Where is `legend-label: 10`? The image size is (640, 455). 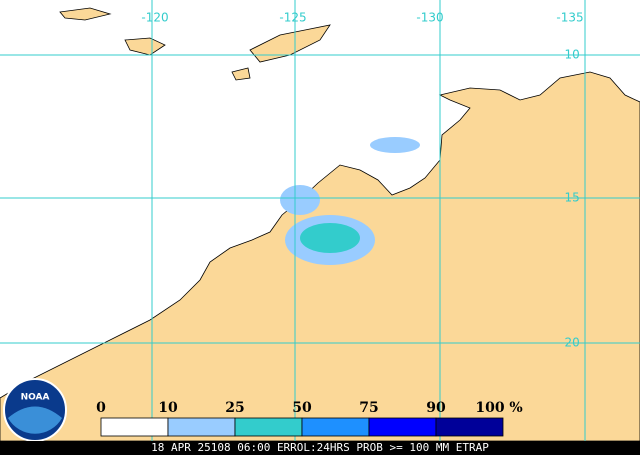 legend-label: 10 is located at coordinates (168, 408).